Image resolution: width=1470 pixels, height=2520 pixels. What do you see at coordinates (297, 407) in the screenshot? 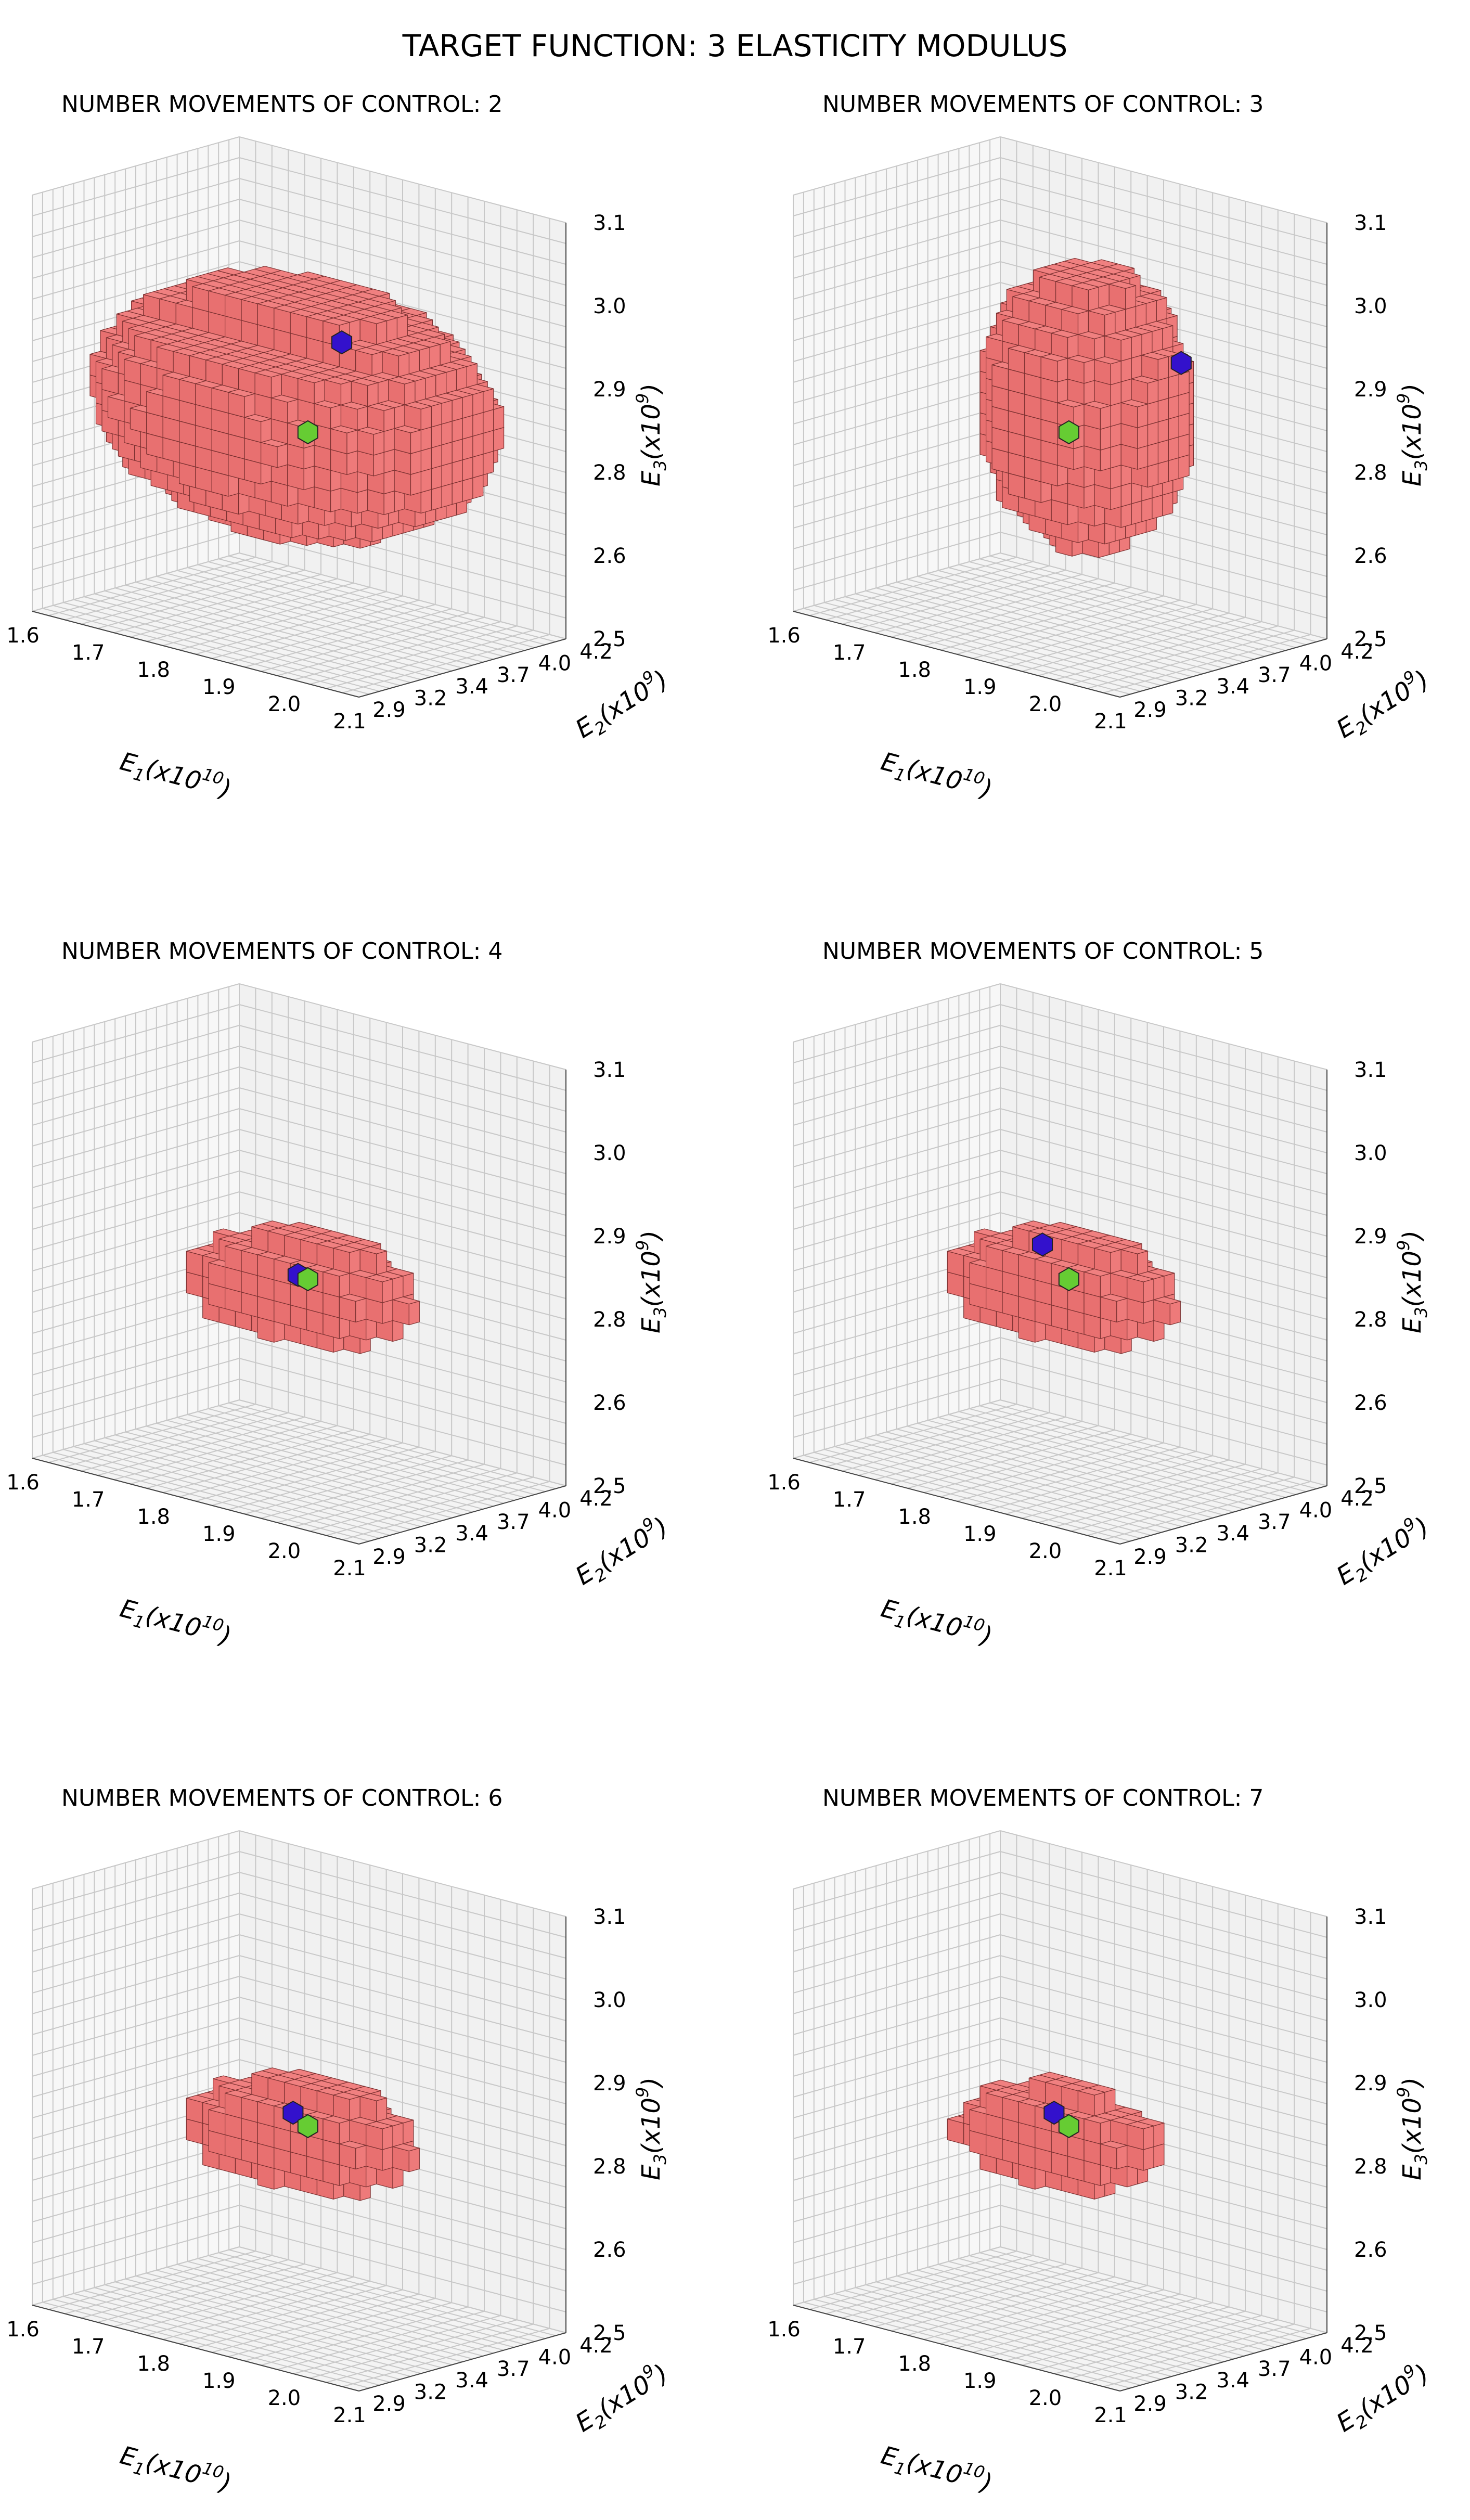
I see `voxel-region` at bounding box center [297, 407].